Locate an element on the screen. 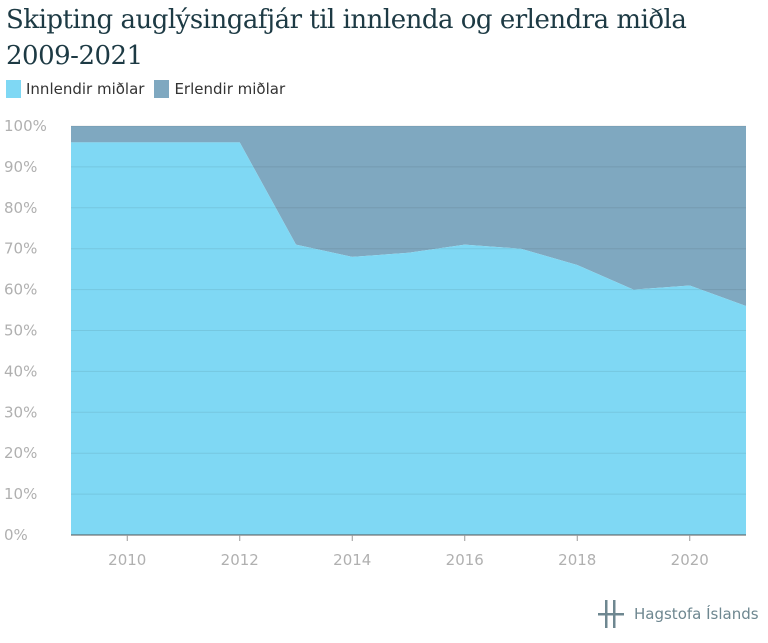  legend-item-erlendir: Erlendir miðlar is located at coordinates (219, 89).